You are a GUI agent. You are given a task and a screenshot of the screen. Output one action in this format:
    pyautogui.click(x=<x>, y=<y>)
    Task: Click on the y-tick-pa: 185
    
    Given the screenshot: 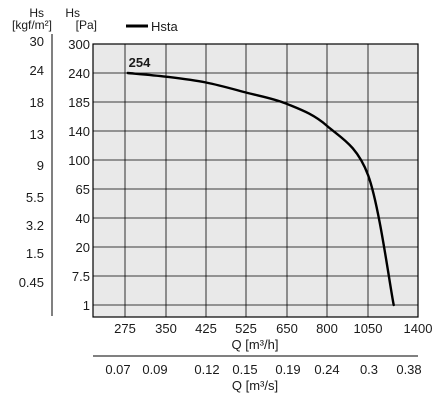 What is the action you would take?
    pyautogui.click(x=79, y=102)
    